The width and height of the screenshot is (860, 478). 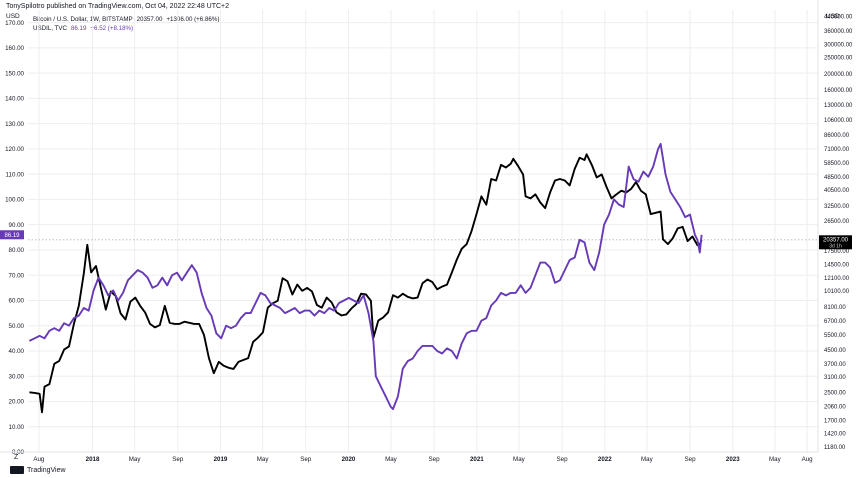 I want to click on left-tick-label: 110.00, so click(x=15, y=174).